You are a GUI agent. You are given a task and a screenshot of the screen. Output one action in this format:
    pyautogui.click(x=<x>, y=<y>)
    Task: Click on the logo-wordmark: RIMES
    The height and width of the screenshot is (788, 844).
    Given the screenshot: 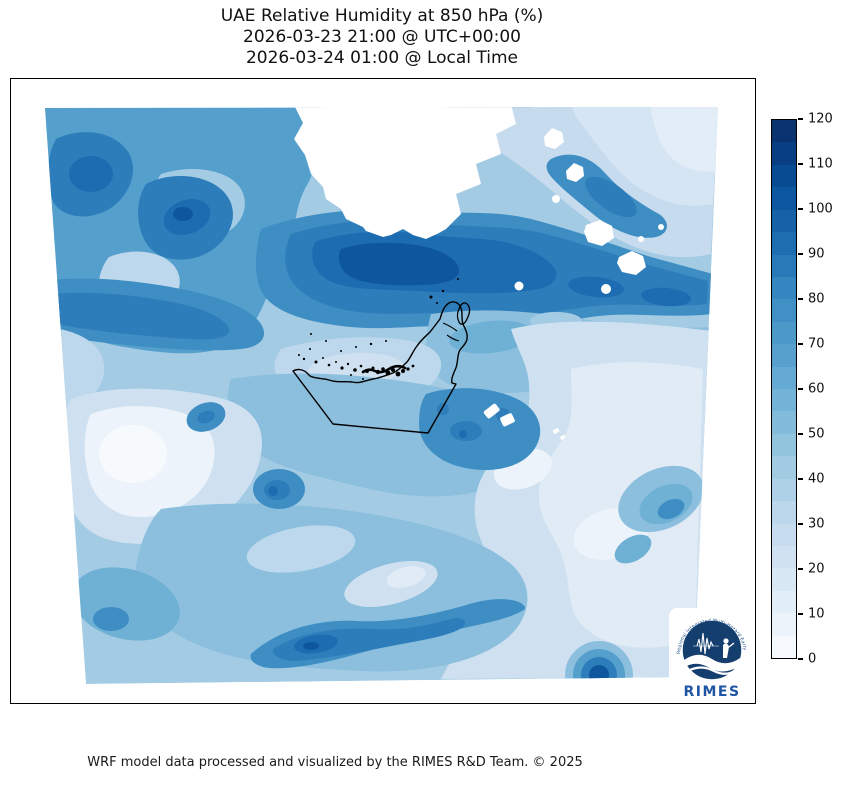 What is the action you would take?
    pyautogui.click(x=711, y=692)
    